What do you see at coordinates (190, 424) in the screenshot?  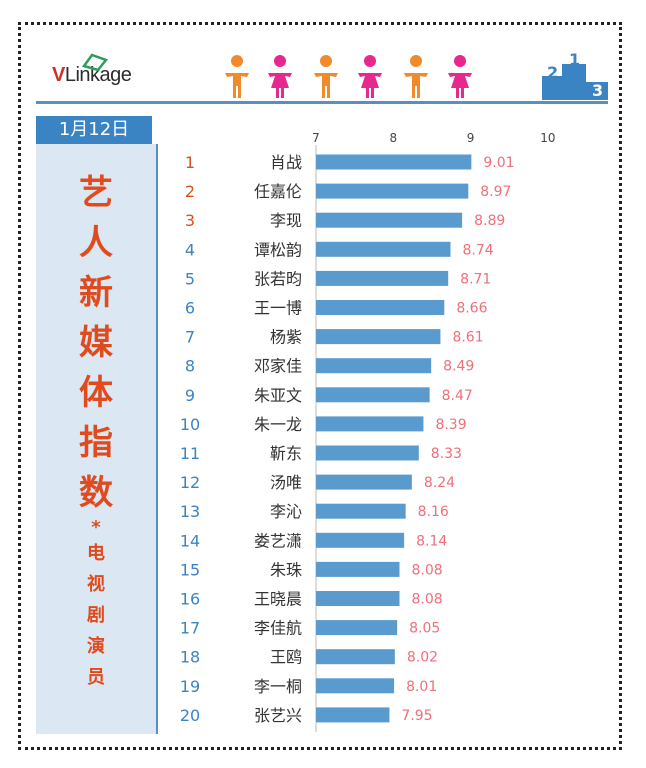 I see `rank-label: 10` at bounding box center [190, 424].